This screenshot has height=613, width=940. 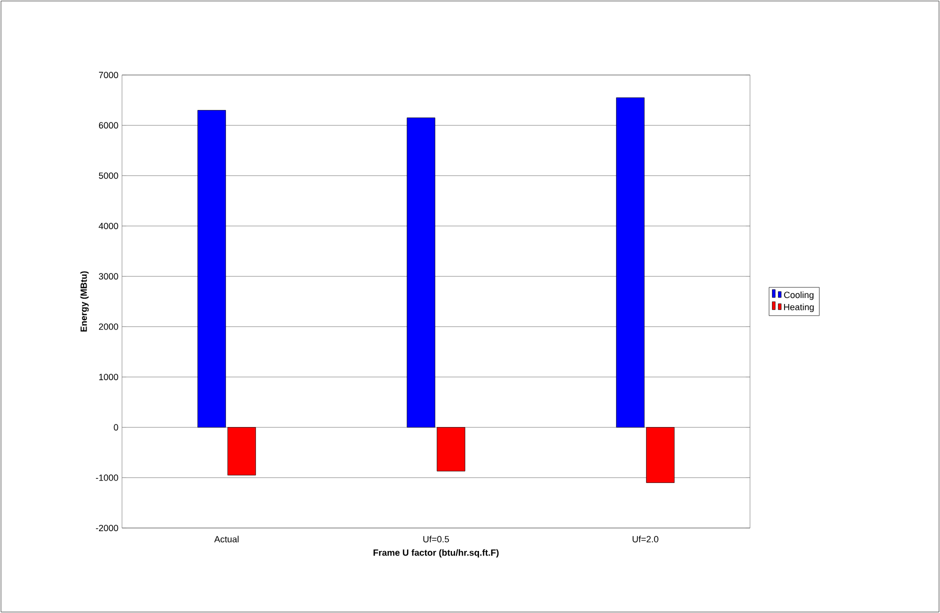 I want to click on y-tick-label: 7000, so click(x=108, y=75).